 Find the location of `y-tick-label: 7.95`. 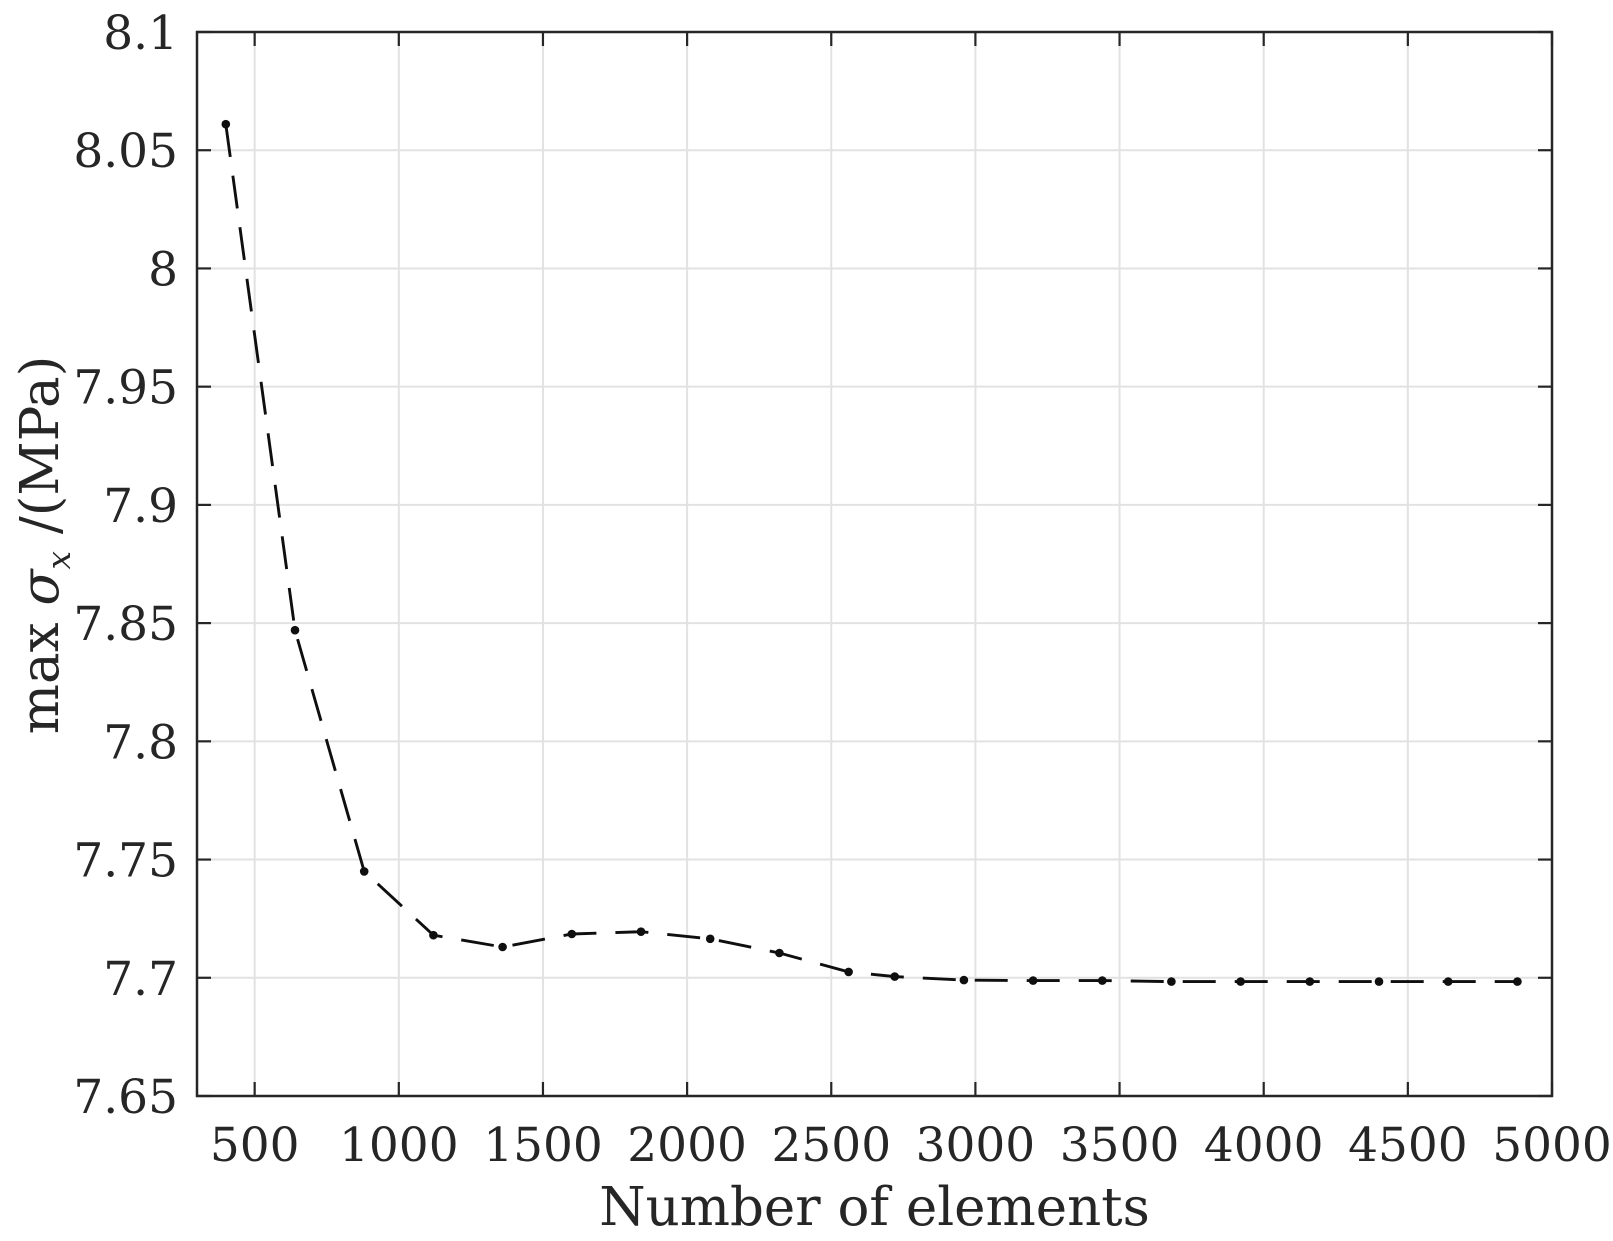

y-tick-label: 7.95 is located at coordinates (125, 388).